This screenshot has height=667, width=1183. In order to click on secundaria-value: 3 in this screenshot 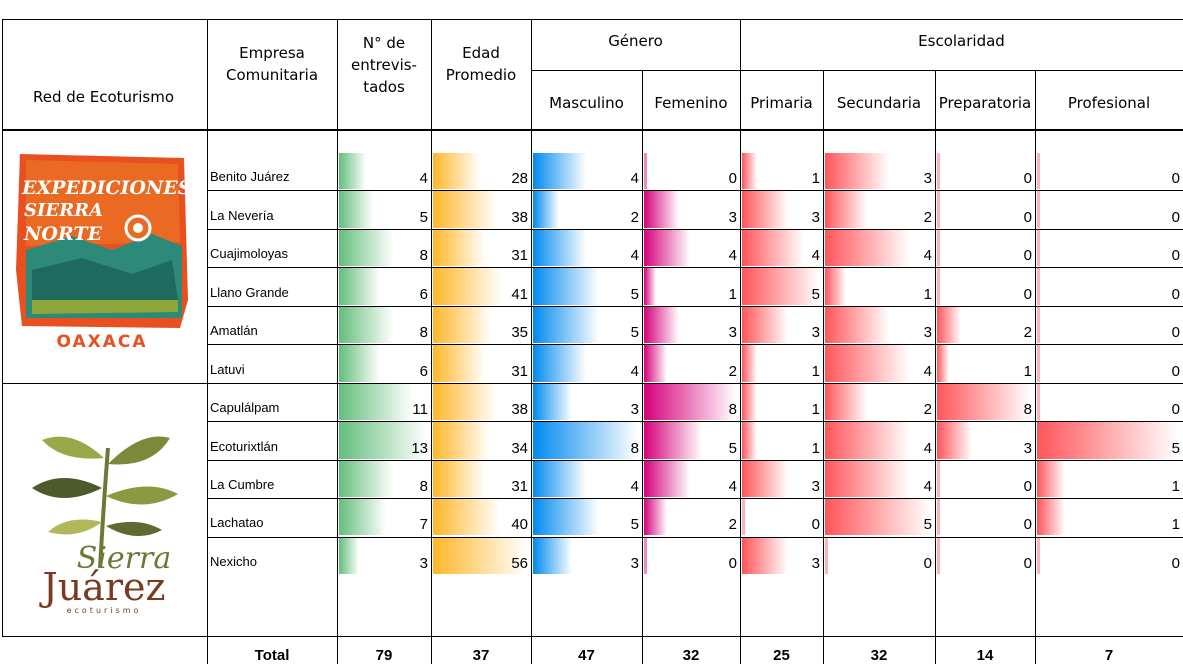, I will do `click(927, 333)`.